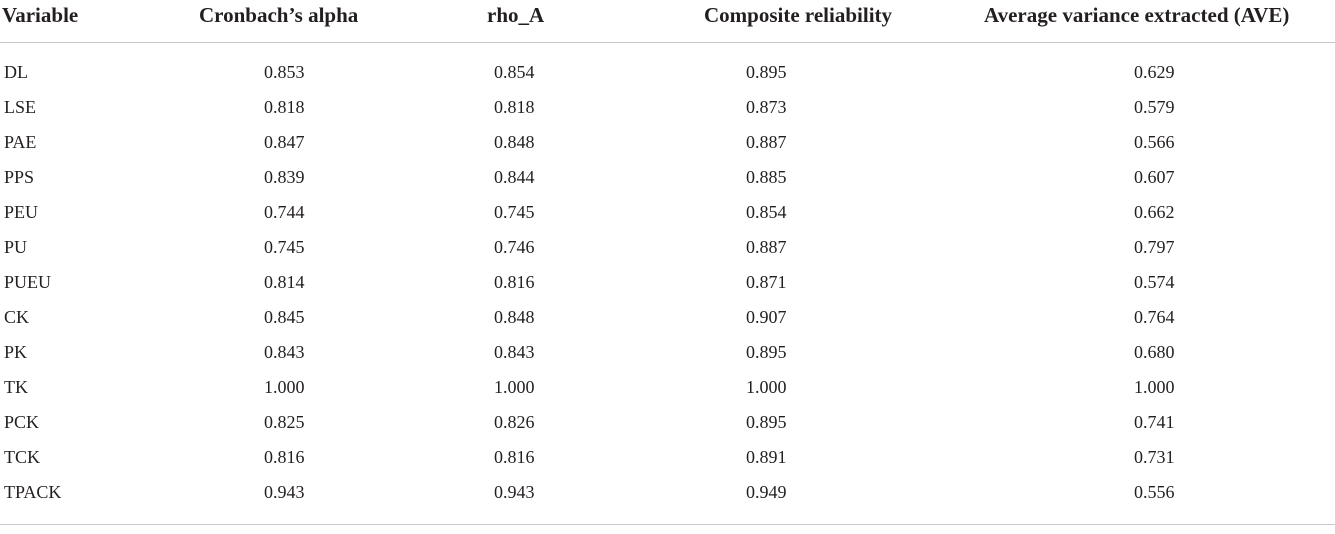 The width and height of the screenshot is (1335, 534). What do you see at coordinates (290, 21) in the screenshot?
I see `header-cronbachs-alpha: Cronbach’s alpha` at bounding box center [290, 21].